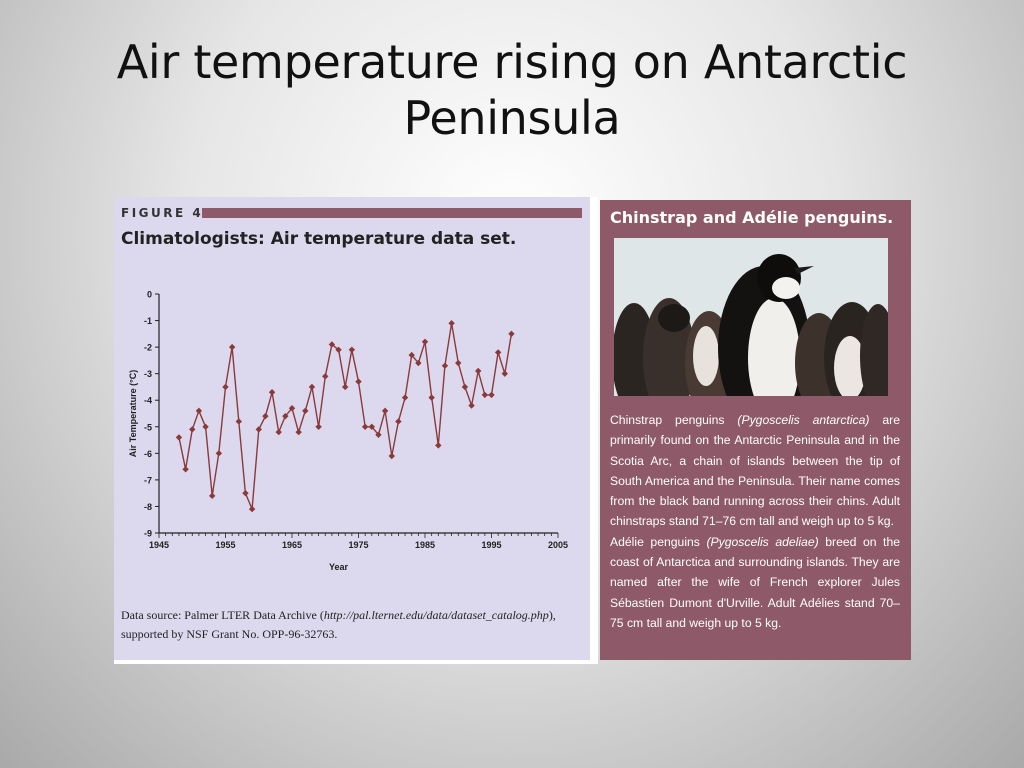  I want to click on y-tick-label: -4, so click(148, 401).